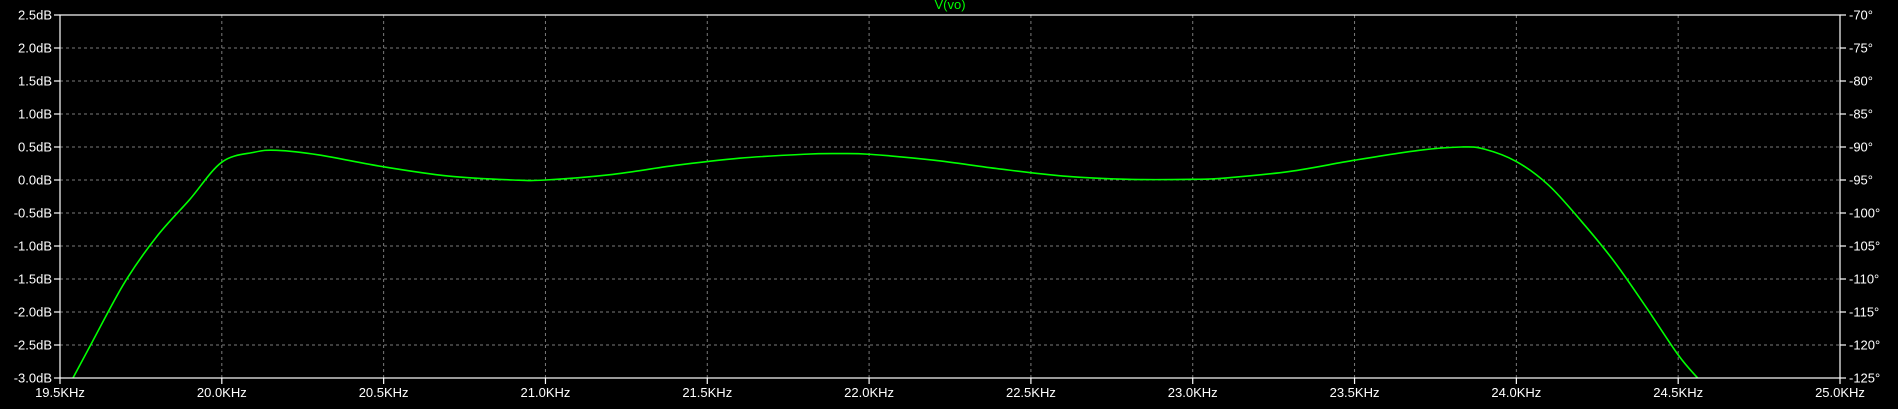 Image resolution: width=1898 pixels, height=409 pixels. I want to click on y2-tick-label: -90°, so click(1861, 147).